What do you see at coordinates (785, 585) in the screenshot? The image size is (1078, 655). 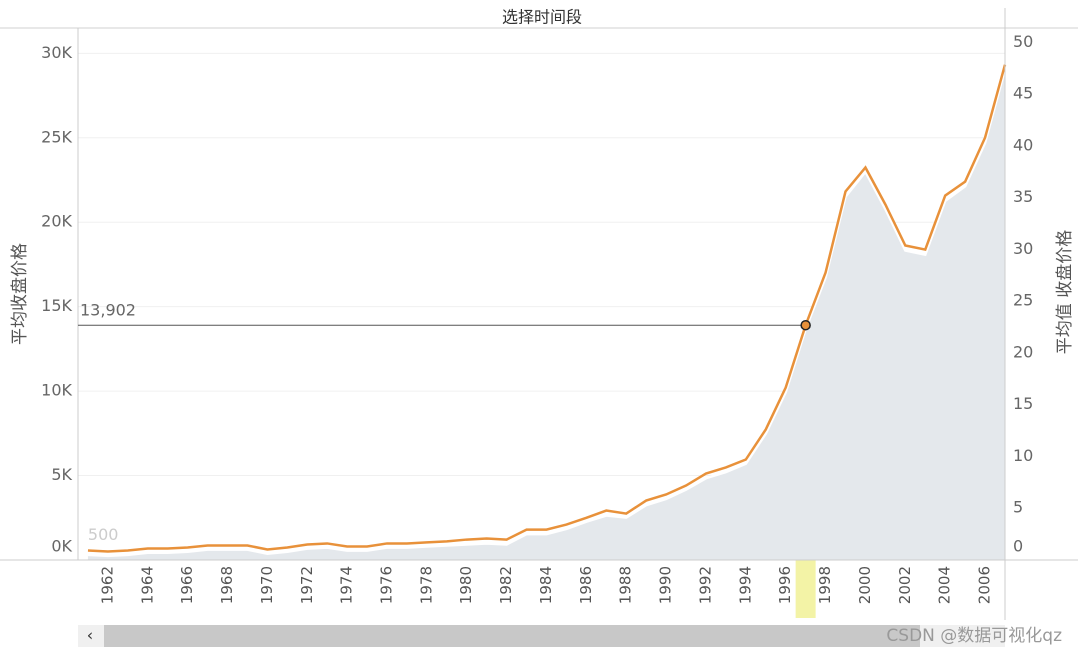 I see `x-tick-label: 1996` at bounding box center [785, 585].